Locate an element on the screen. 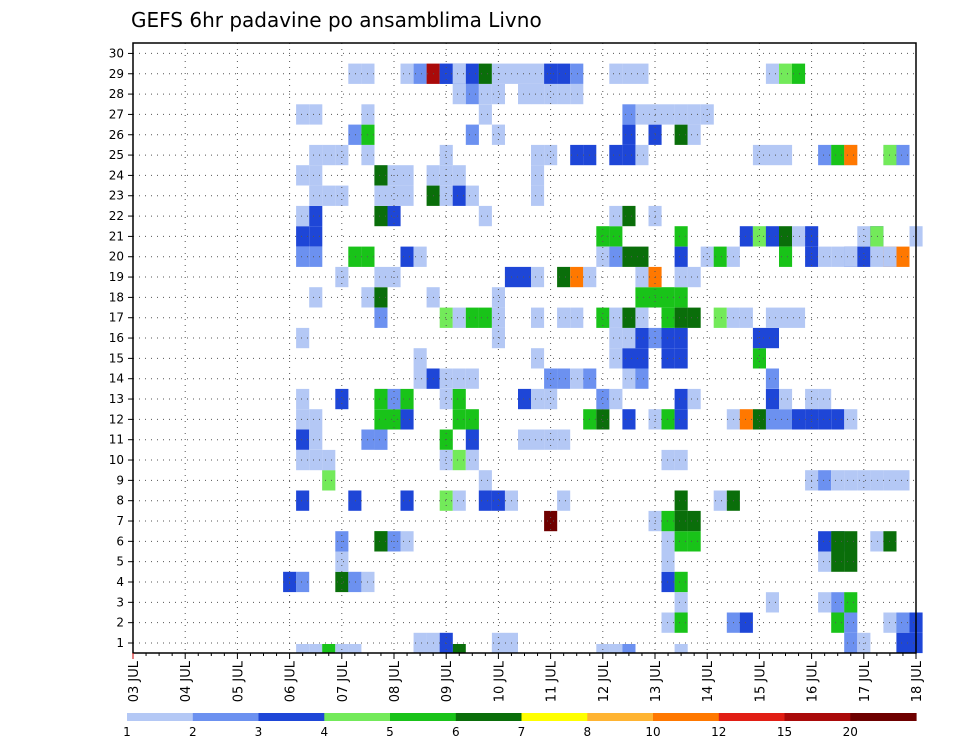 This screenshot has width=960, height=742. x-tick-label: 12 JUL is located at coordinates (604, 681).